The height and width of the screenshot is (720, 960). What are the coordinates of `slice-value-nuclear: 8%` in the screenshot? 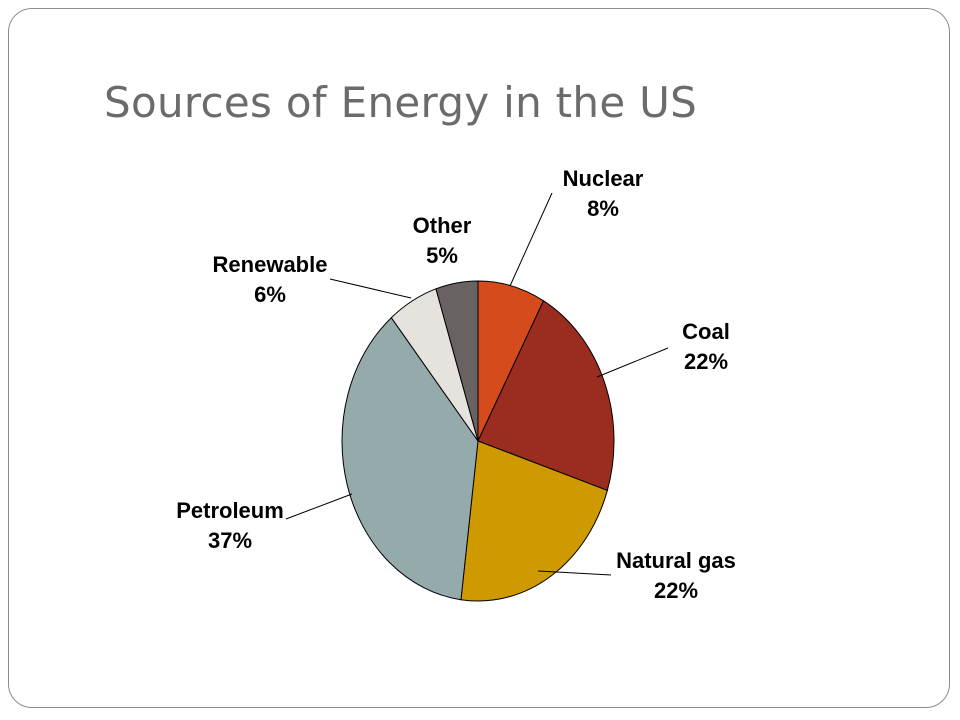 It's located at (603, 208).